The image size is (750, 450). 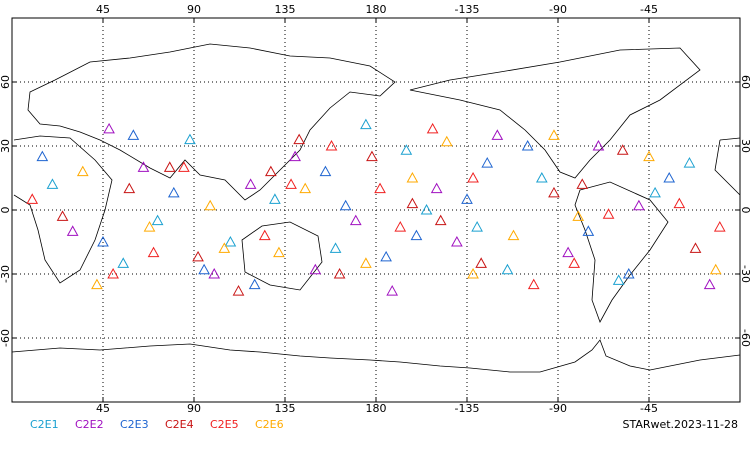 What do you see at coordinates (269, 424) in the screenshot?
I see `legend-label: C2E6` at bounding box center [269, 424].